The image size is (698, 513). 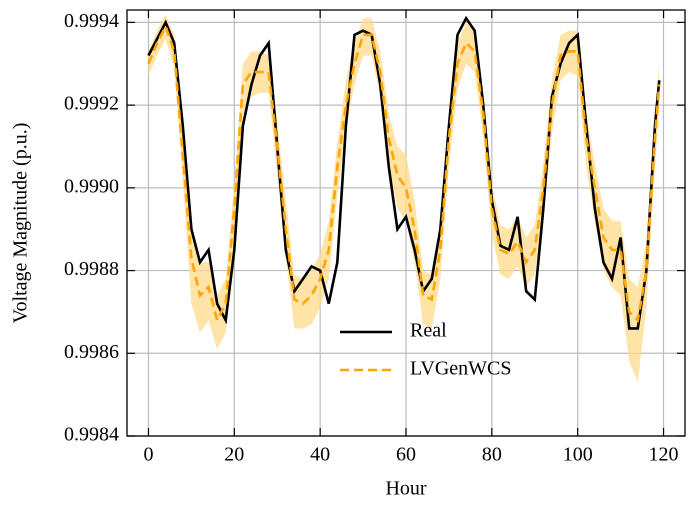 I want to click on y-tick-label: 0.9990, so click(x=91, y=186).